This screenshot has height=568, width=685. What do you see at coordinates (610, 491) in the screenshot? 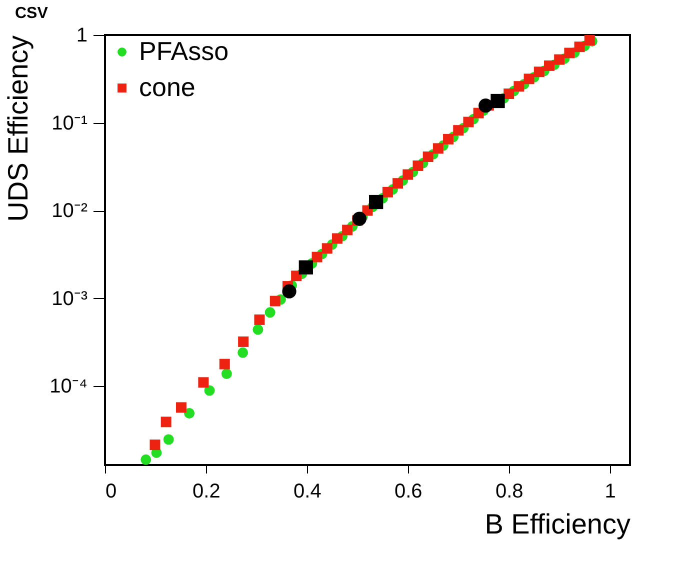
I see `x-tick-label: 1` at bounding box center [610, 491].